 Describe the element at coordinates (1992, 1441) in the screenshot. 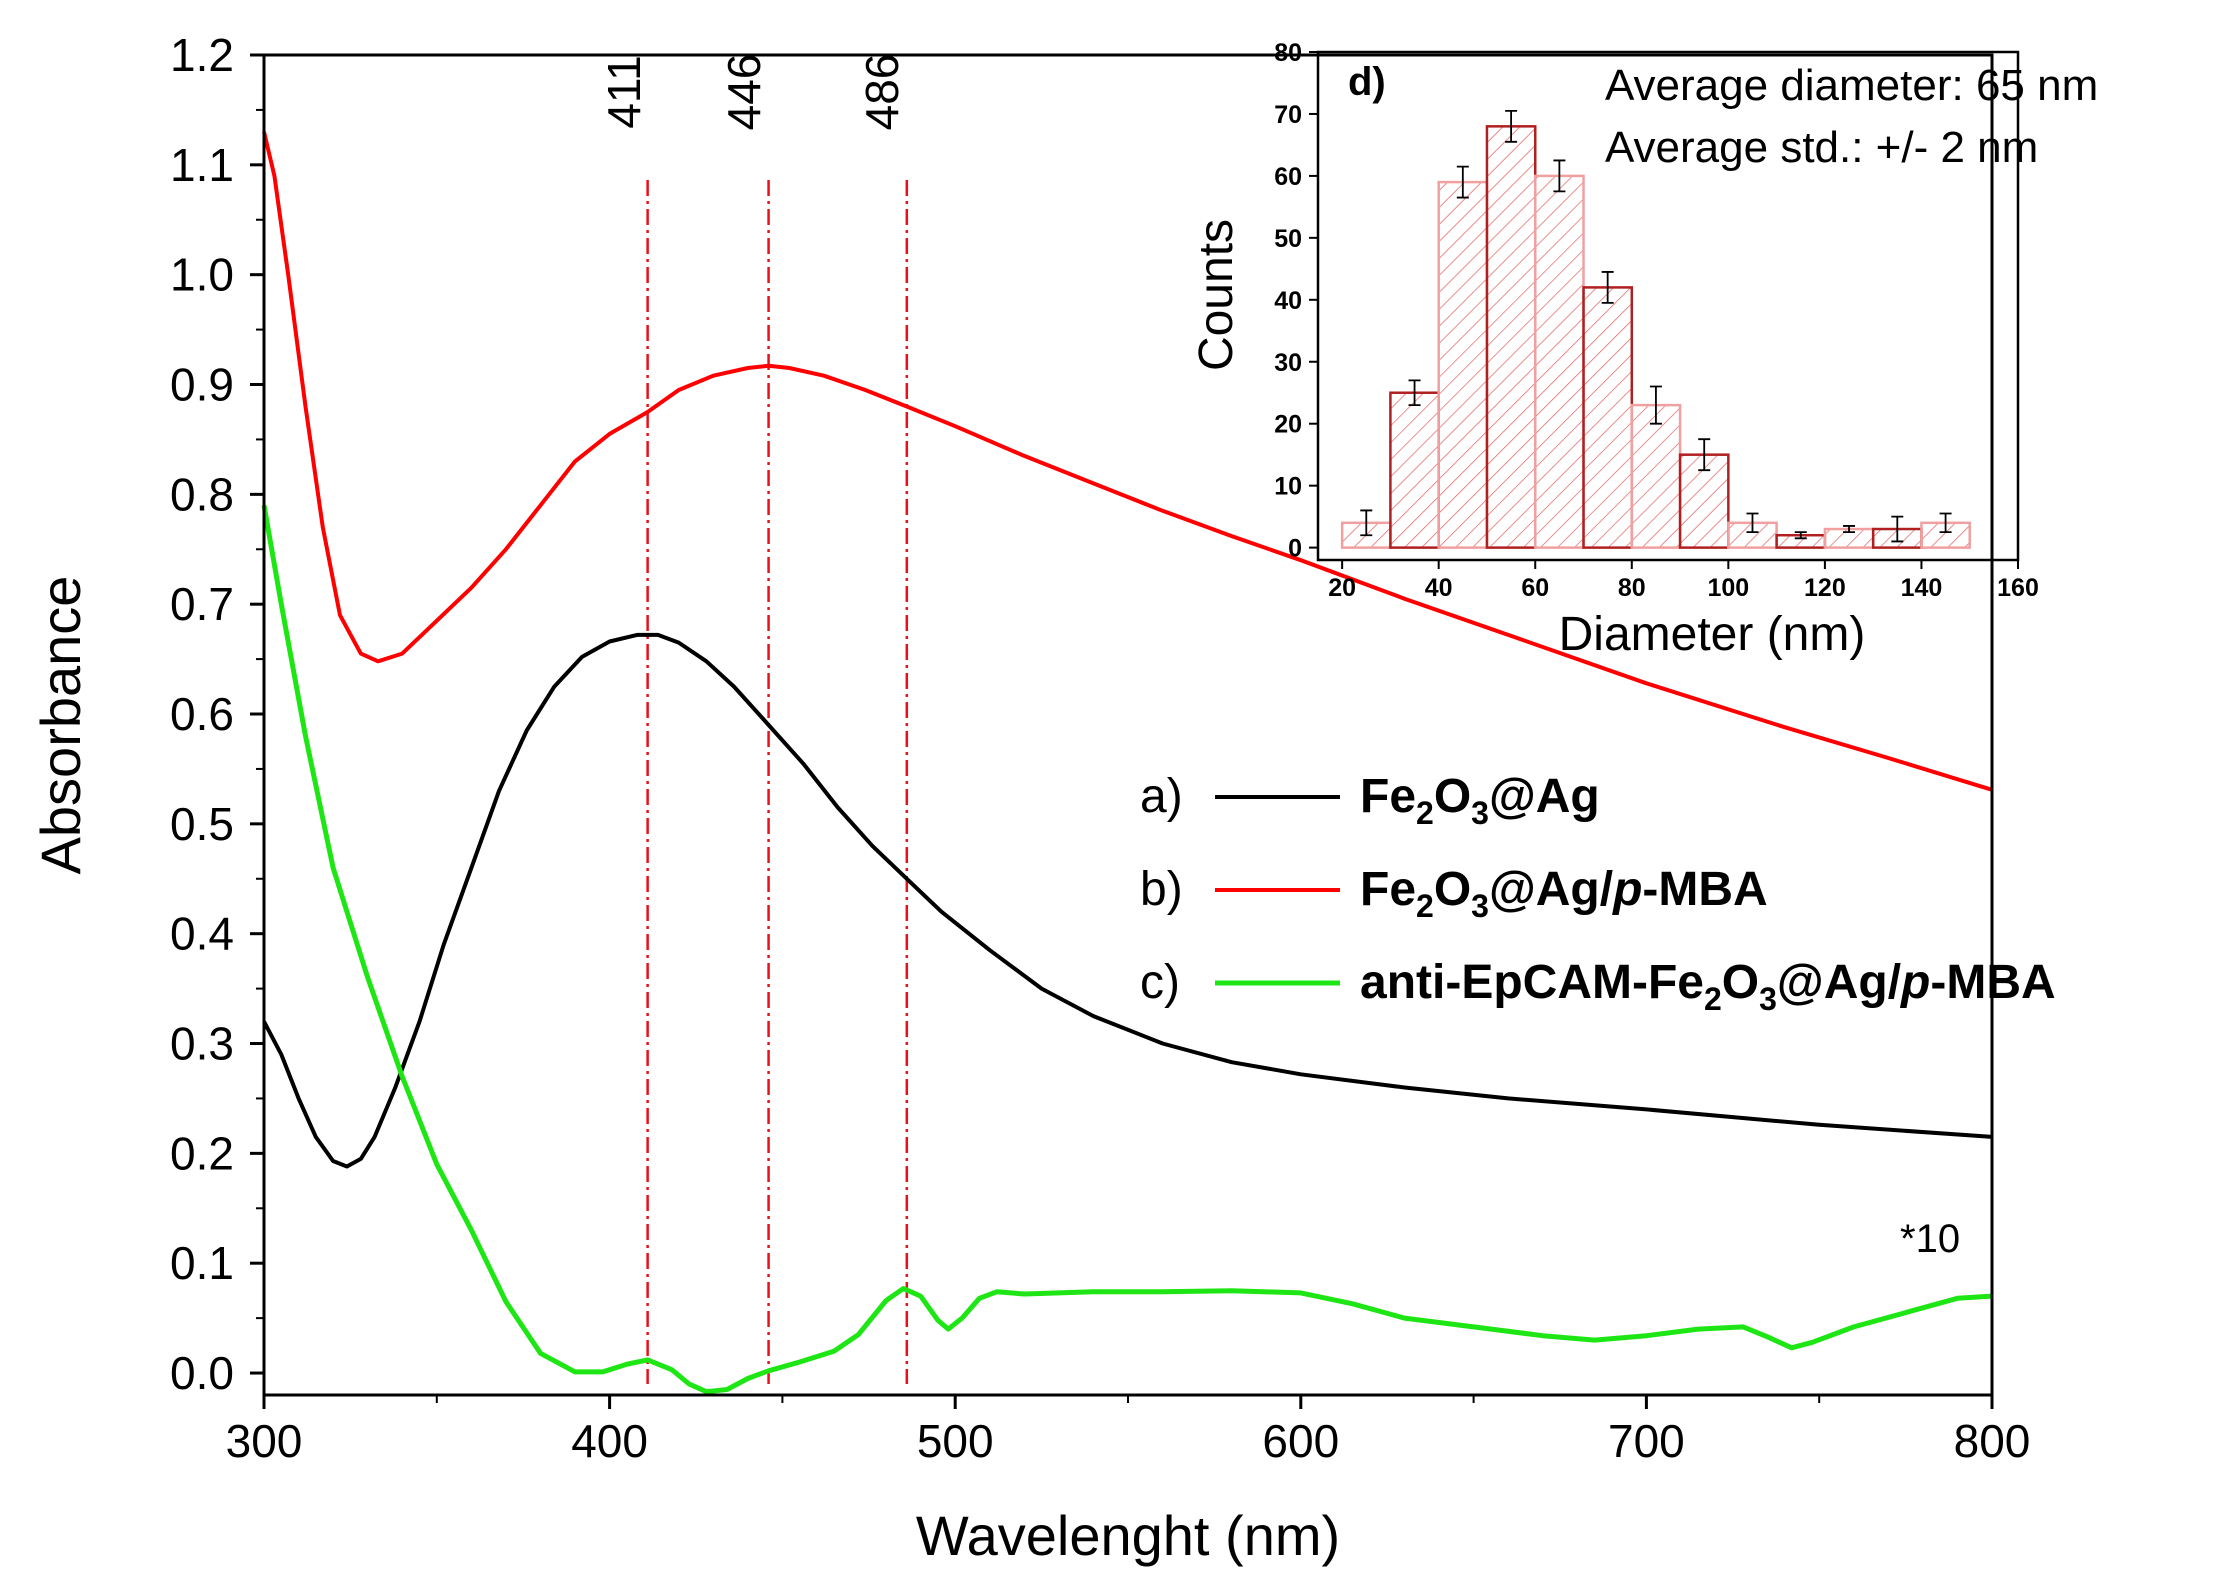

I see `x-tick-label: 800` at that location.